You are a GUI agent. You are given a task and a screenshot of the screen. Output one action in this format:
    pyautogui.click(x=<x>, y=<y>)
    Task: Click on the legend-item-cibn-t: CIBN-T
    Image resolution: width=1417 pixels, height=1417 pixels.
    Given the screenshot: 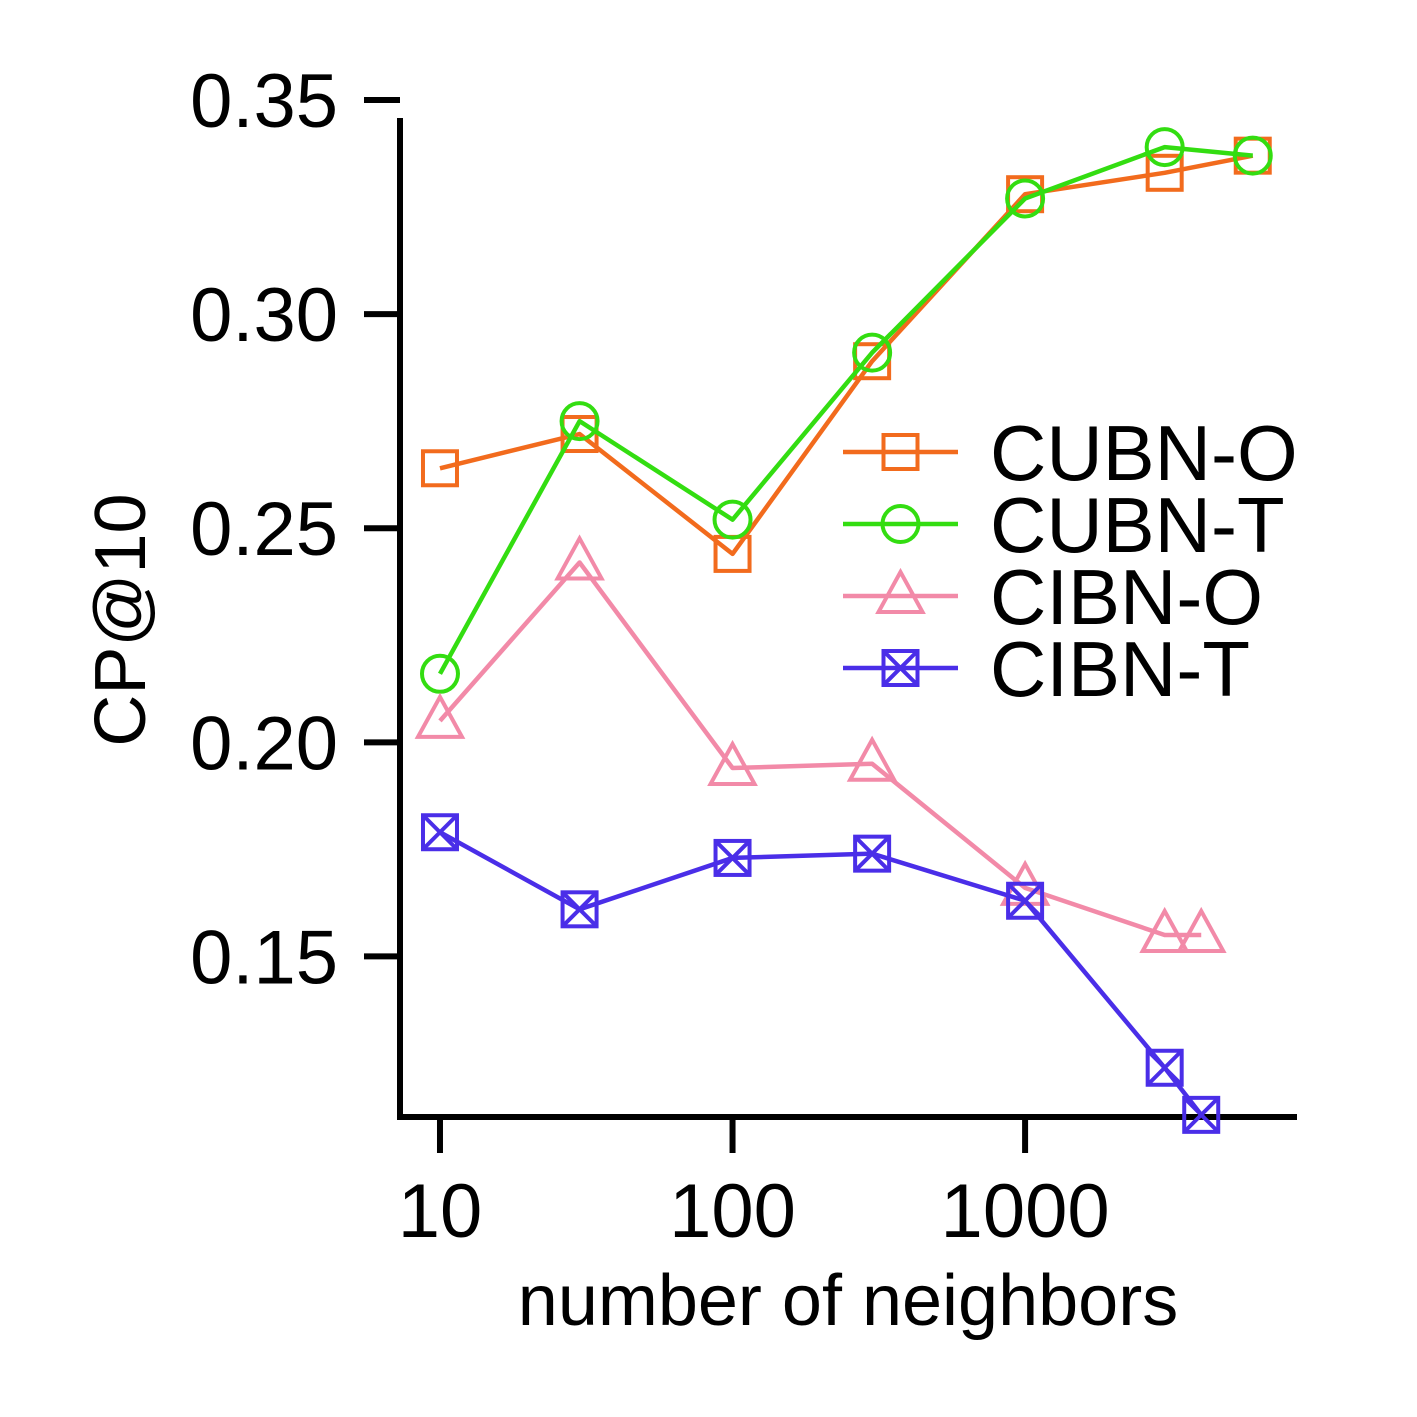 What is the action you would take?
    pyautogui.click(x=1046, y=669)
    